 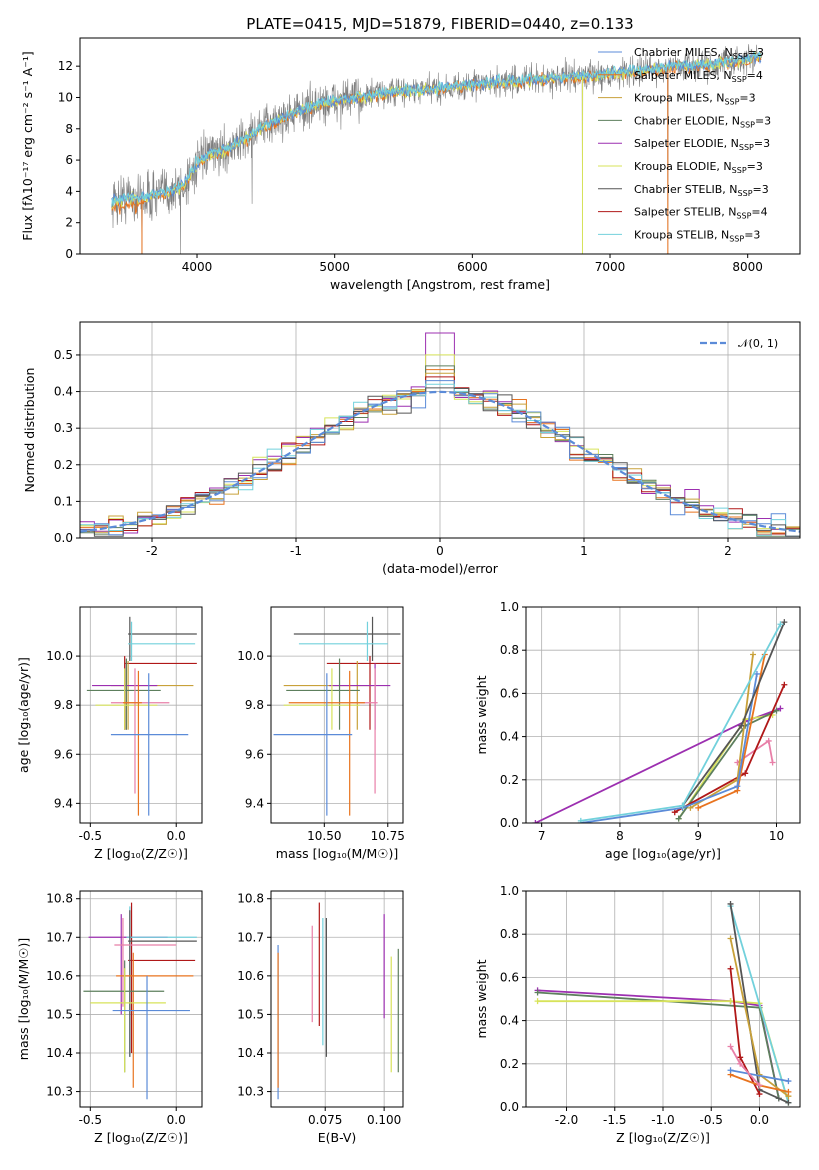 What do you see at coordinates (27, 145) in the screenshot?
I see `y-axis-label: Flux [fλ10⁻¹⁷ erg cm⁻² s⁻¹ A⁻¹]` at bounding box center [27, 145].